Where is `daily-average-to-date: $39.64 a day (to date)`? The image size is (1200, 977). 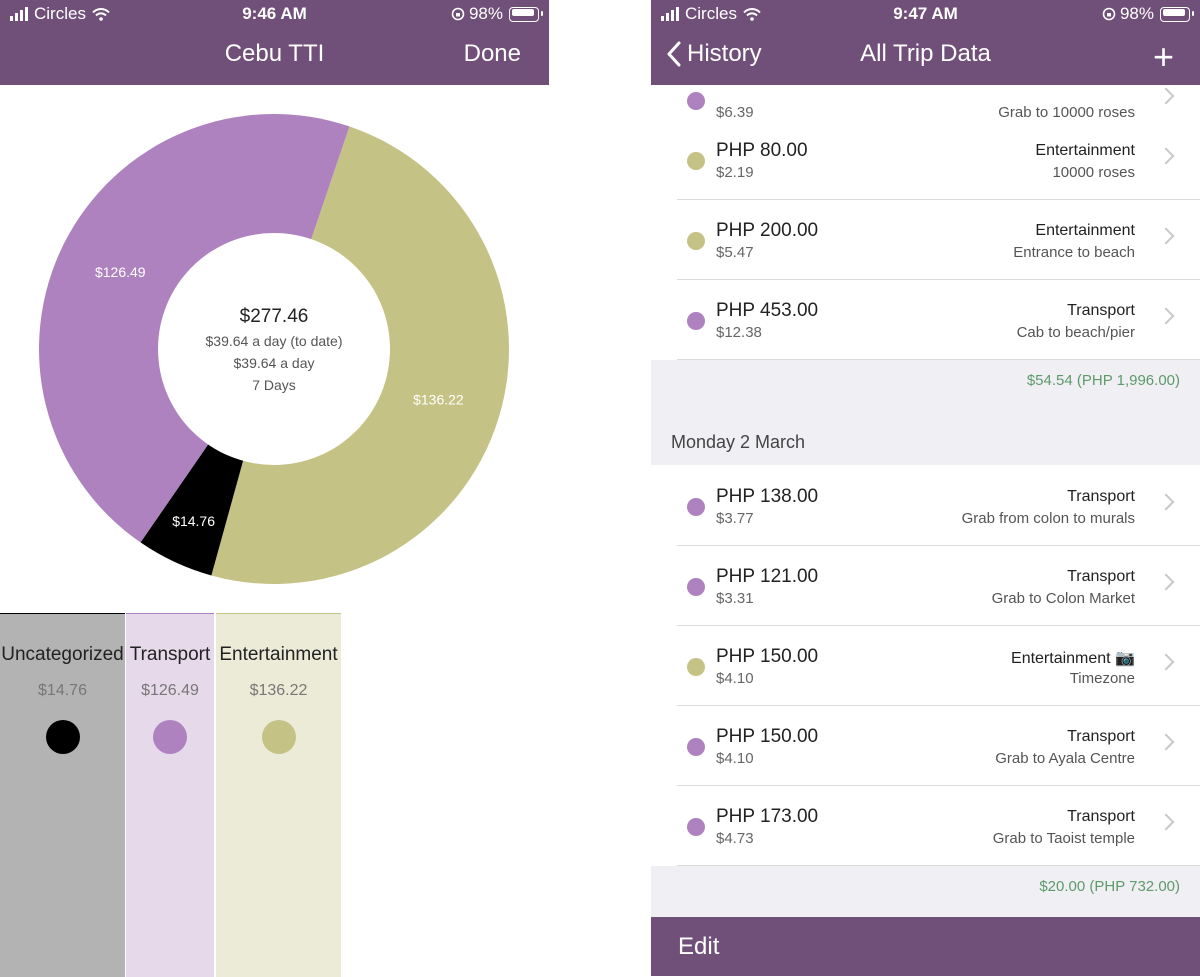 daily-average-to-date: $39.64 a day (to date) is located at coordinates (274, 341).